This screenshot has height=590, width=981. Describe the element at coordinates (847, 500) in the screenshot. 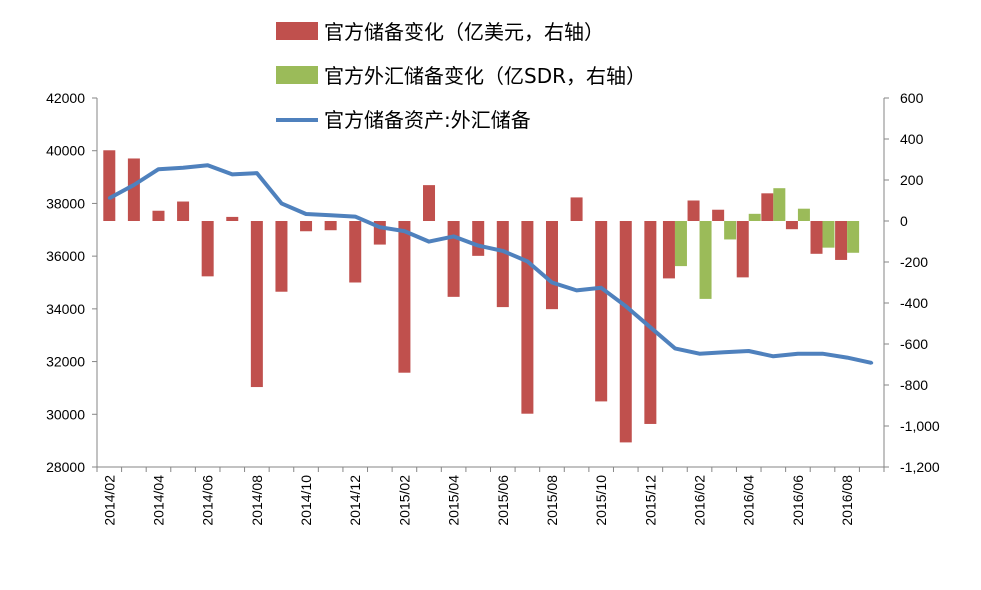

I see `x-tick-label: 2016/08` at that location.